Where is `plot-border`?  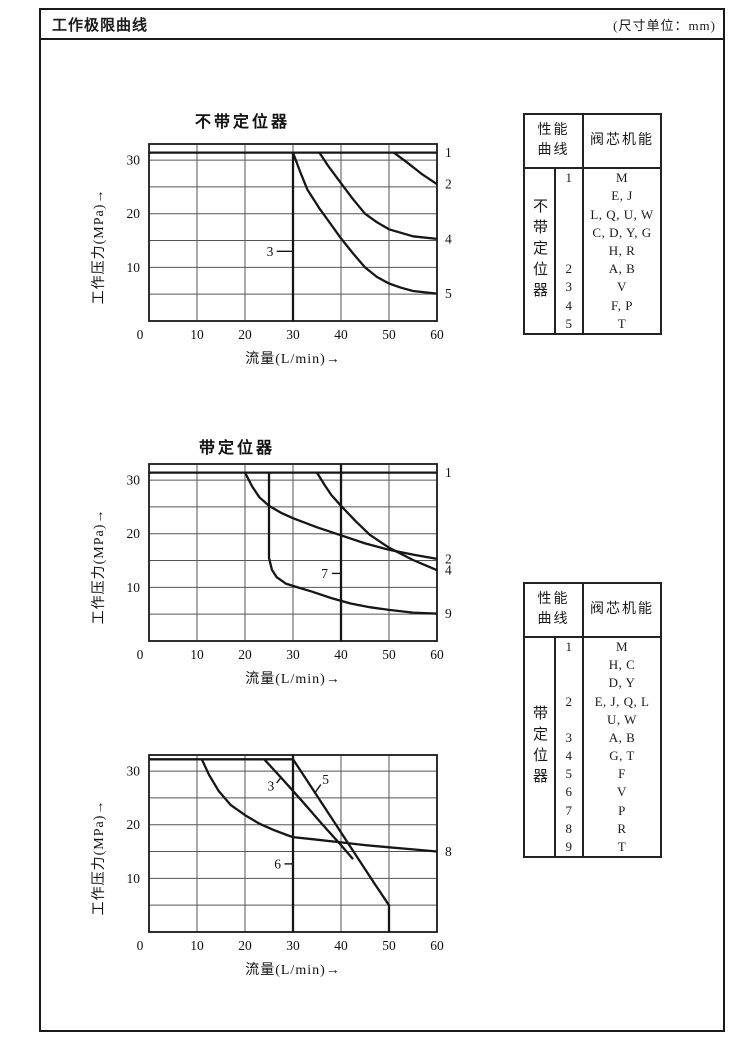 plot-border is located at coordinates (293, 552).